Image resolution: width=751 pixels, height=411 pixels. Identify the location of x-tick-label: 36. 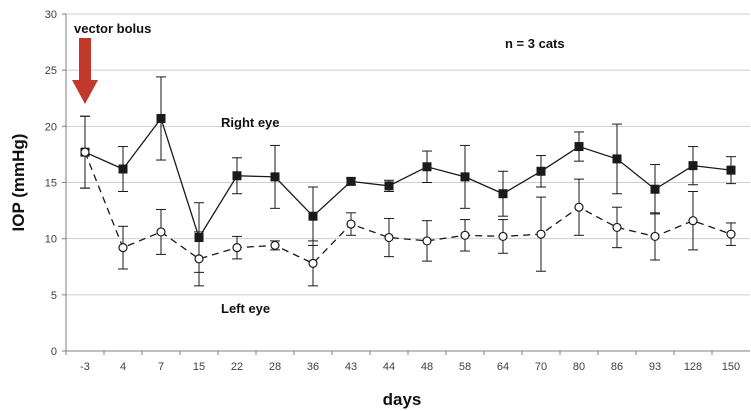
(313, 367).